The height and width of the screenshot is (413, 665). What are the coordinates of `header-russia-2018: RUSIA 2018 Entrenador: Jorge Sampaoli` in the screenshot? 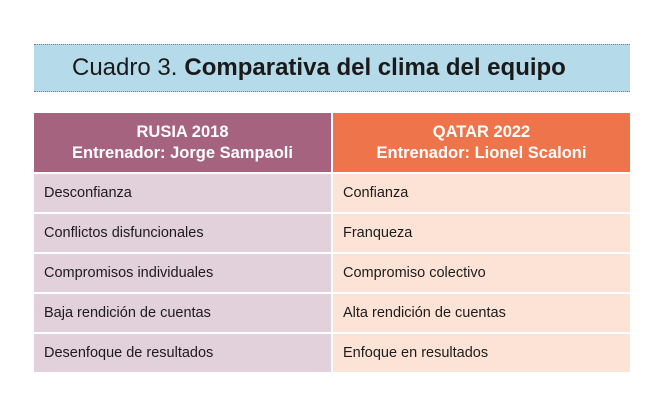 It's located at (183, 143).